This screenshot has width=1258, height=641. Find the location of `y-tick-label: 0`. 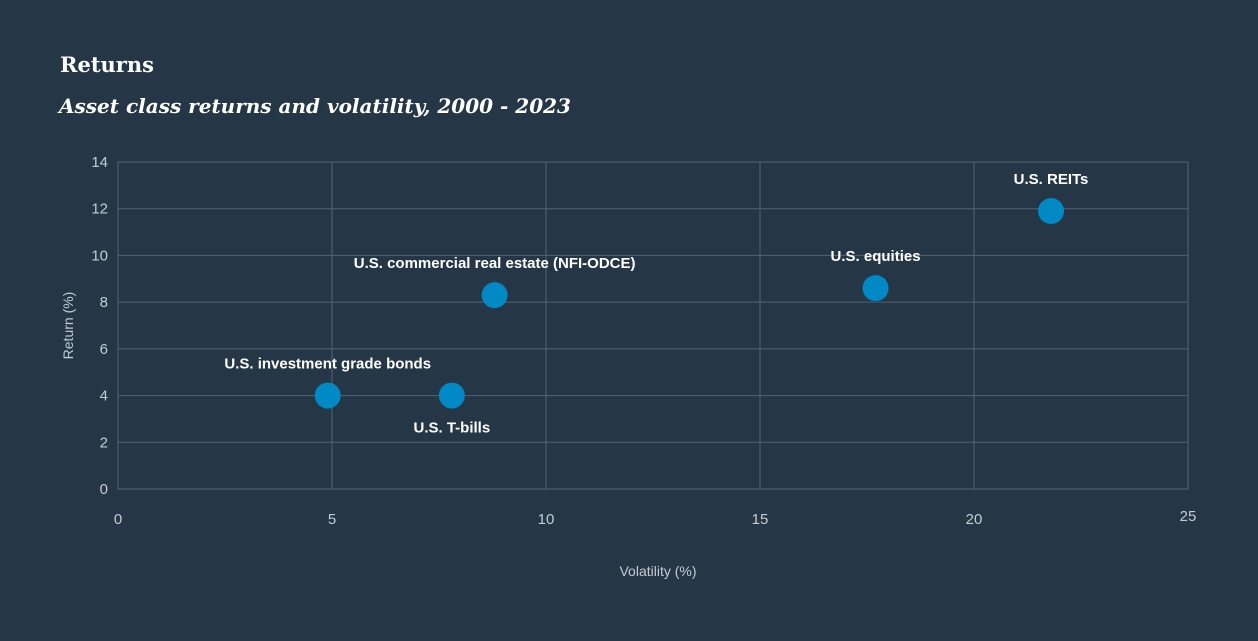

y-tick-label: 0 is located at coordinates (104, 489).